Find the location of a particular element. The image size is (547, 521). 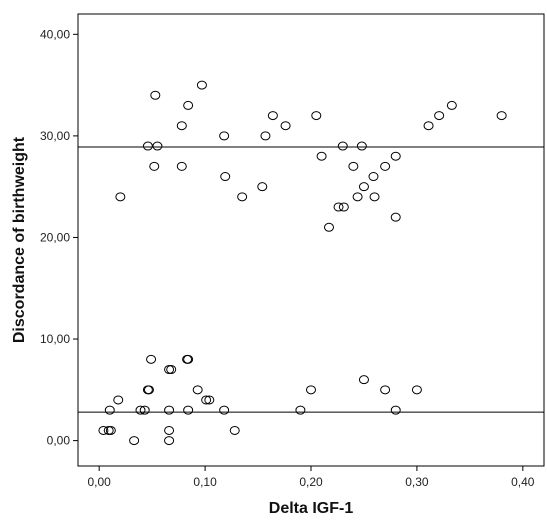

y-tick-label: 10,00 is located at coordinates (55, 339).